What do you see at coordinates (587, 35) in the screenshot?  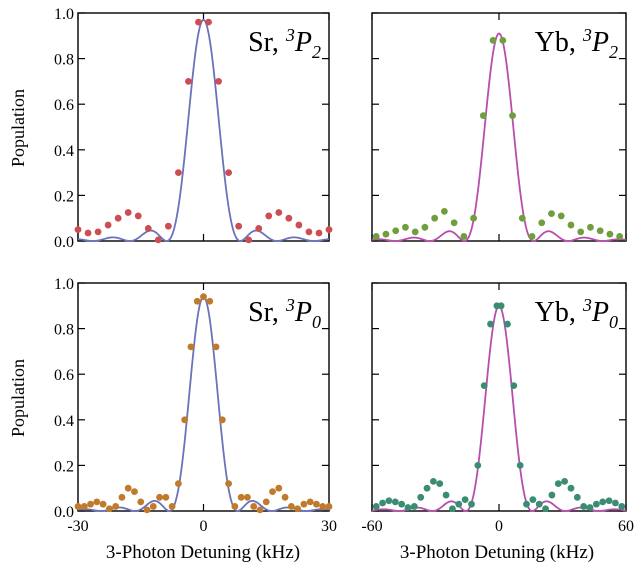 I see `panel-label-sup: 3` at bounding box center [587, 35].